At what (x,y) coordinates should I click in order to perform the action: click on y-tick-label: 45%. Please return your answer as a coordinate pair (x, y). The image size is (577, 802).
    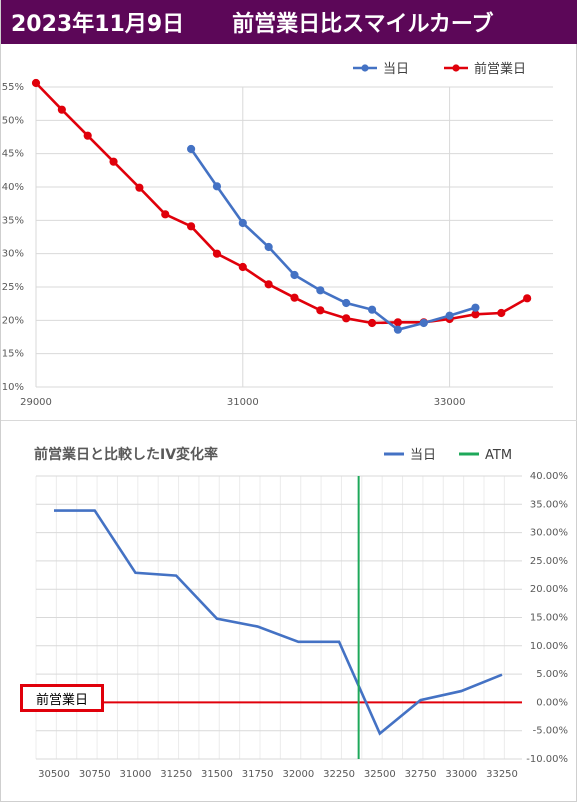
    Looking at the image, I should click on (13, 154).